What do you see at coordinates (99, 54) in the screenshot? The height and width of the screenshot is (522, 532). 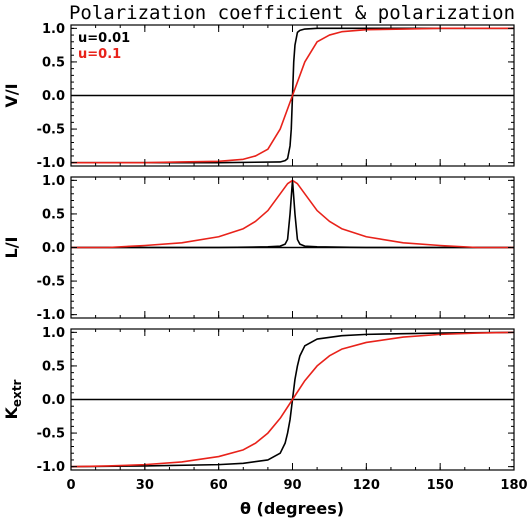 I see `legend-entry: u=0.1` at bounding box center [99, 54].